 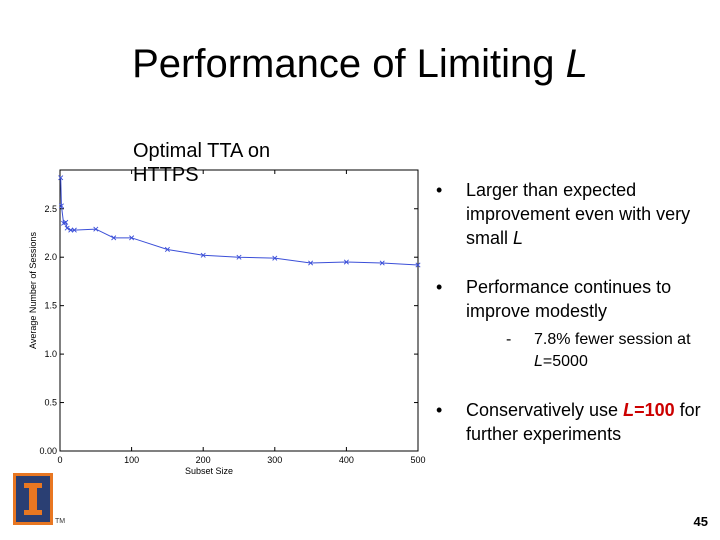 I want to click on x-tick-label: 300, so click(x=274, y=460).